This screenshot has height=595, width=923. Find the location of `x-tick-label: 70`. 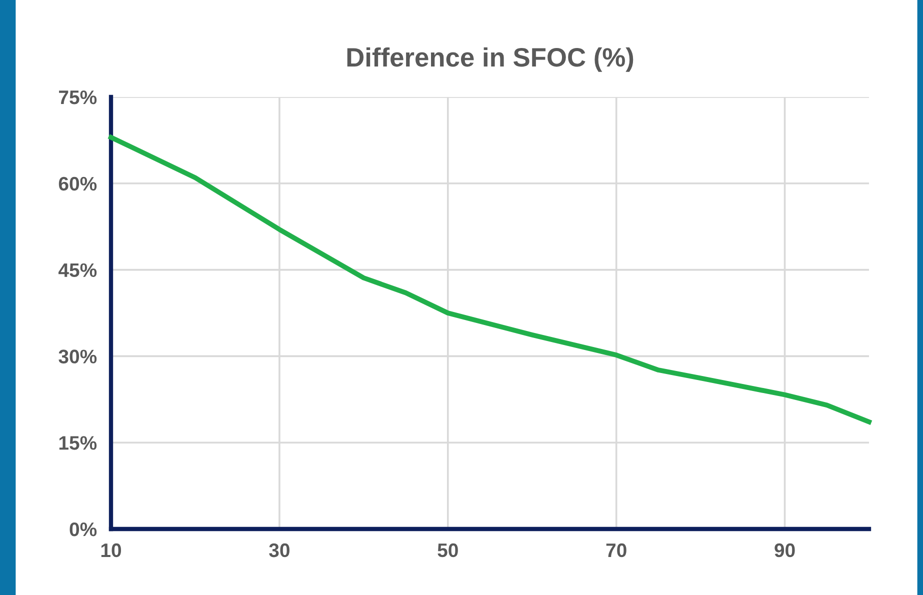

x-tick-label: 70 is located at coordinates (616, 550).